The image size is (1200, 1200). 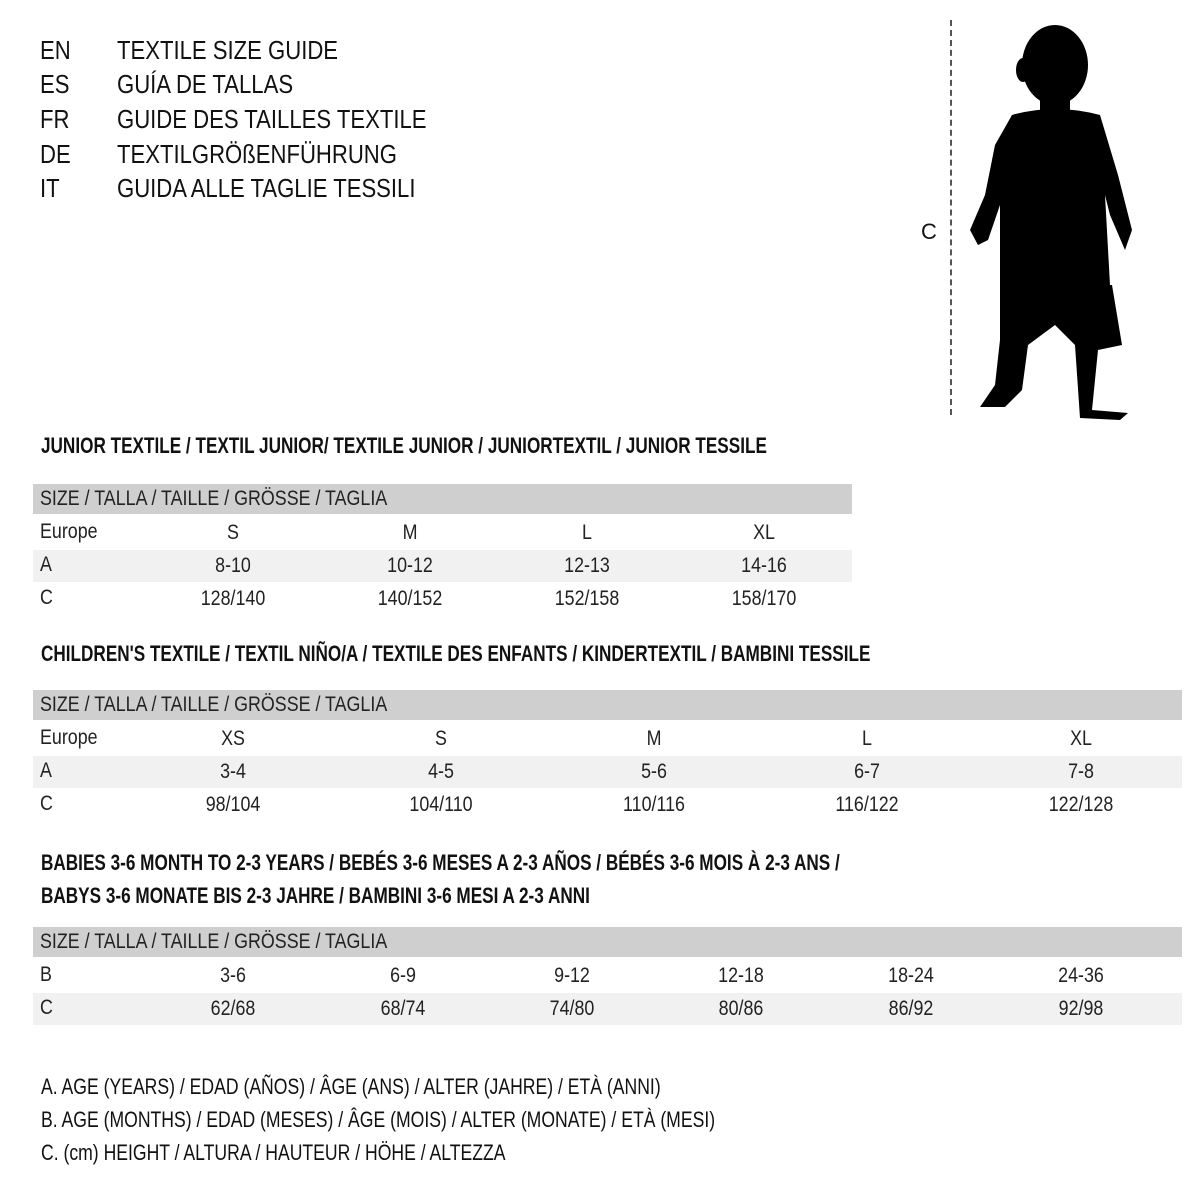 I want to click on table-cell: 14-16, so click(x=764, y=565).